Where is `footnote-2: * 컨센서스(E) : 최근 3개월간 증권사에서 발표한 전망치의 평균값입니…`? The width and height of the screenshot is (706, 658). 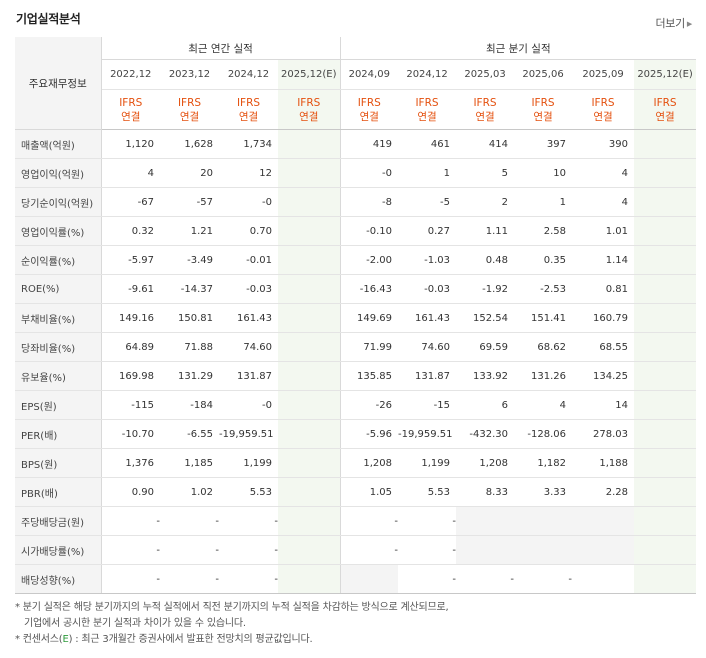 footnote-2: * 컨센서스(E) : 최근 3개월간 증권사에서 발표한 전망치의 평균값입니… is located at coordinates (164, 639).